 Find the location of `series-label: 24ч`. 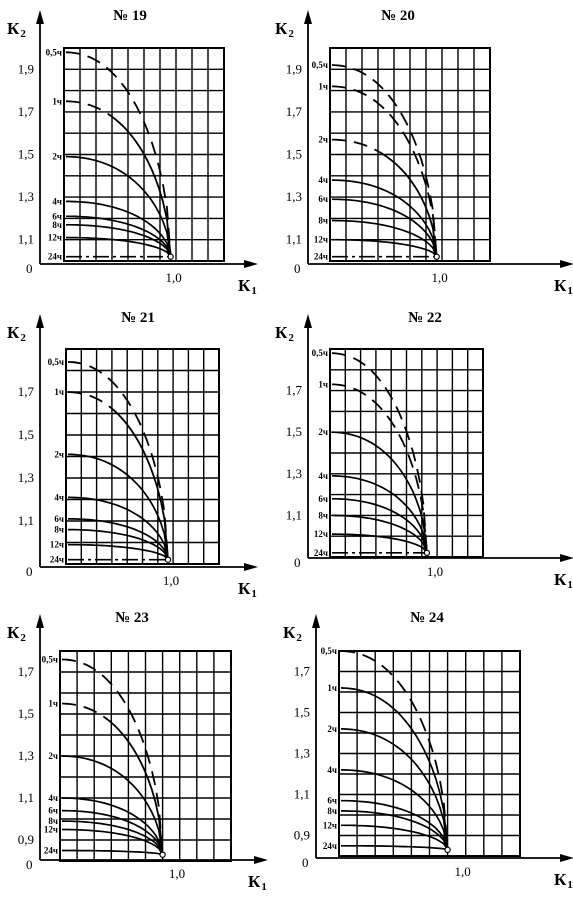

series-label: 24ч is located at coordinates (330, 846).